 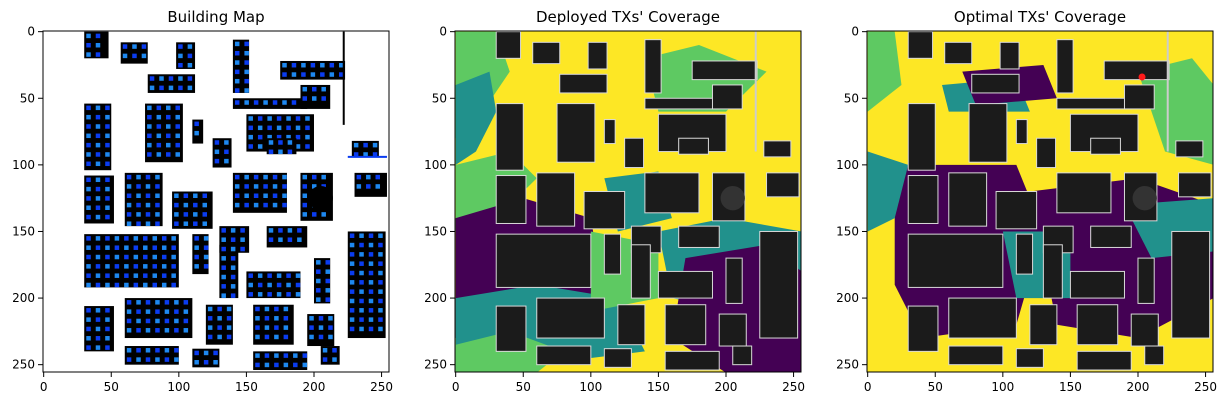 What do you see at coordinates (523, 387) in the screenshot?
I see `x-tick-label: 50` at bounding box center [523, 387].